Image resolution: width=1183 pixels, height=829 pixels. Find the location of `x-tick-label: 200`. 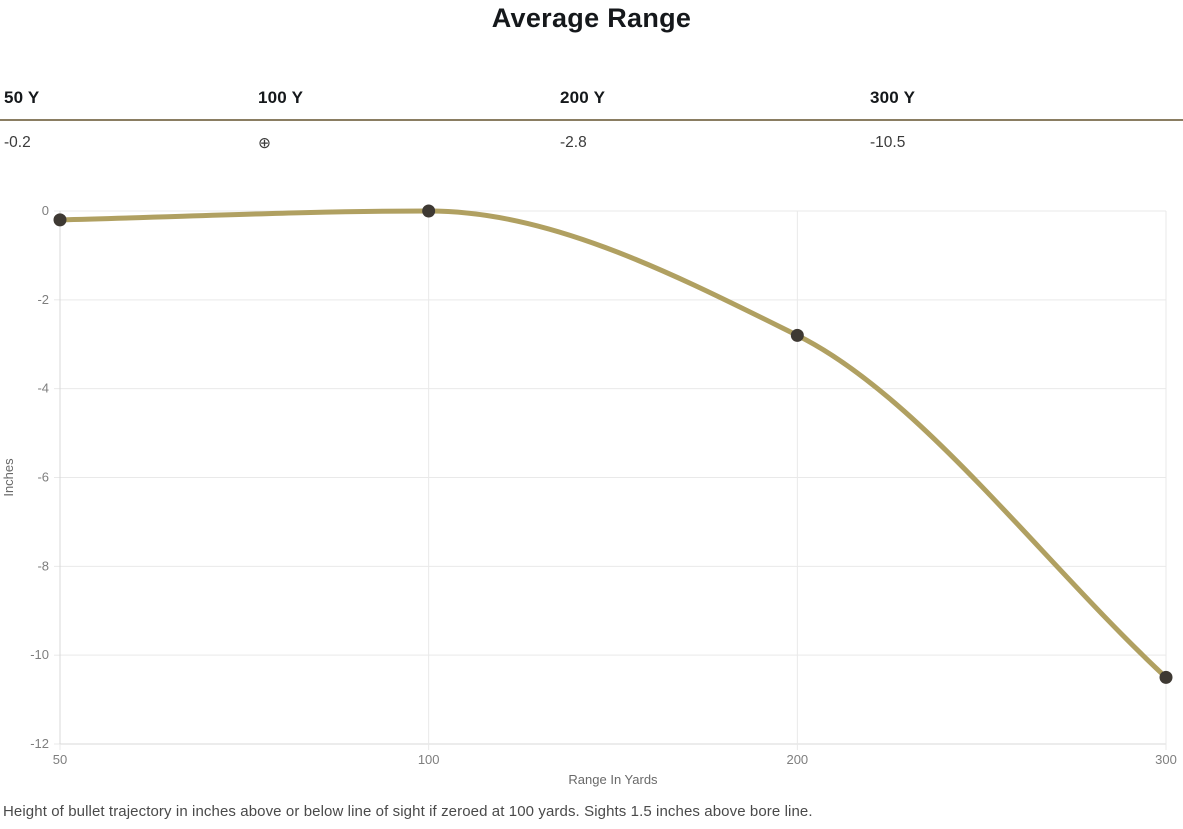

x-tick-label: 200 is located at coordinates (797, 759).